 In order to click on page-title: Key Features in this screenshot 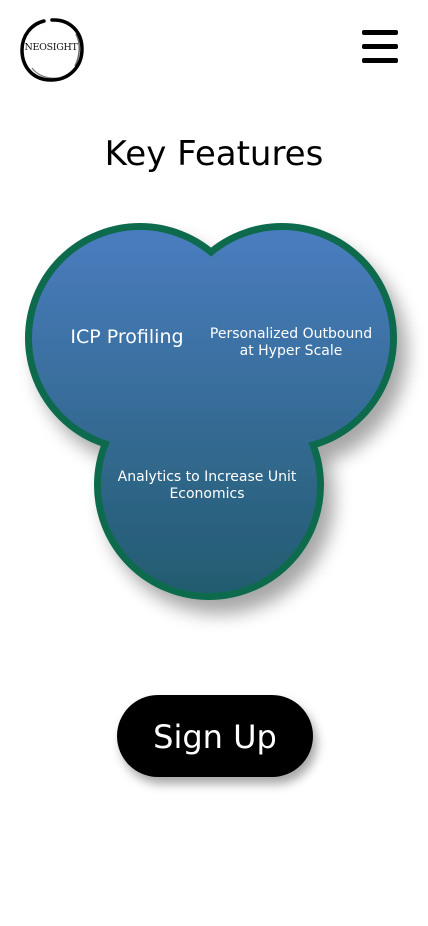, I will do `click(214, 154)`.